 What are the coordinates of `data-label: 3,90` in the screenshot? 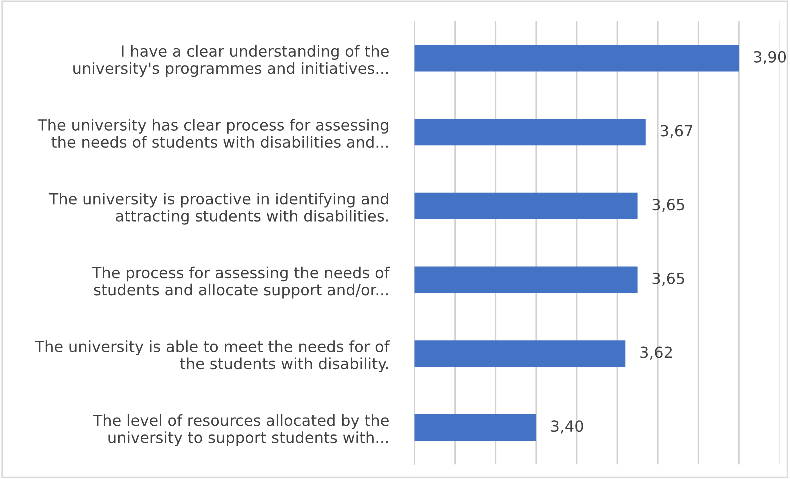 It's located at (770, 57).